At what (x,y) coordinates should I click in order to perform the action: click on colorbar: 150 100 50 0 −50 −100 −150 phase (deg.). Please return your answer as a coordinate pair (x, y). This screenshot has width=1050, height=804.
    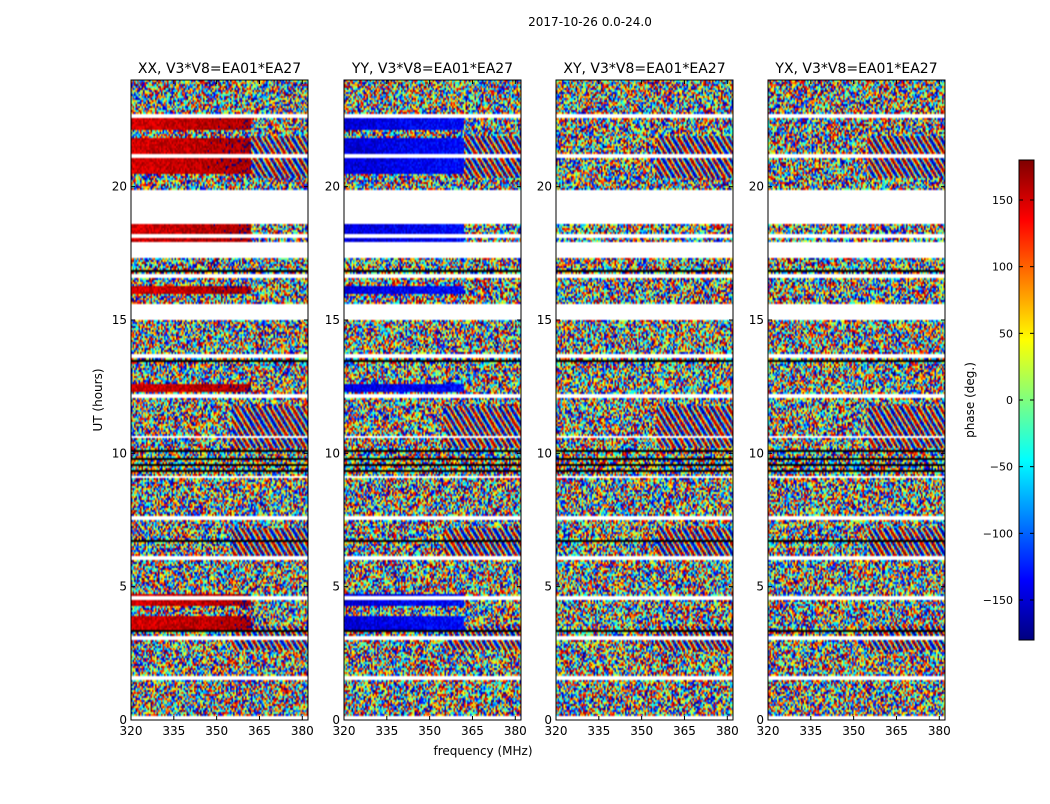
    Looking at the image, I should click on (999, 400).